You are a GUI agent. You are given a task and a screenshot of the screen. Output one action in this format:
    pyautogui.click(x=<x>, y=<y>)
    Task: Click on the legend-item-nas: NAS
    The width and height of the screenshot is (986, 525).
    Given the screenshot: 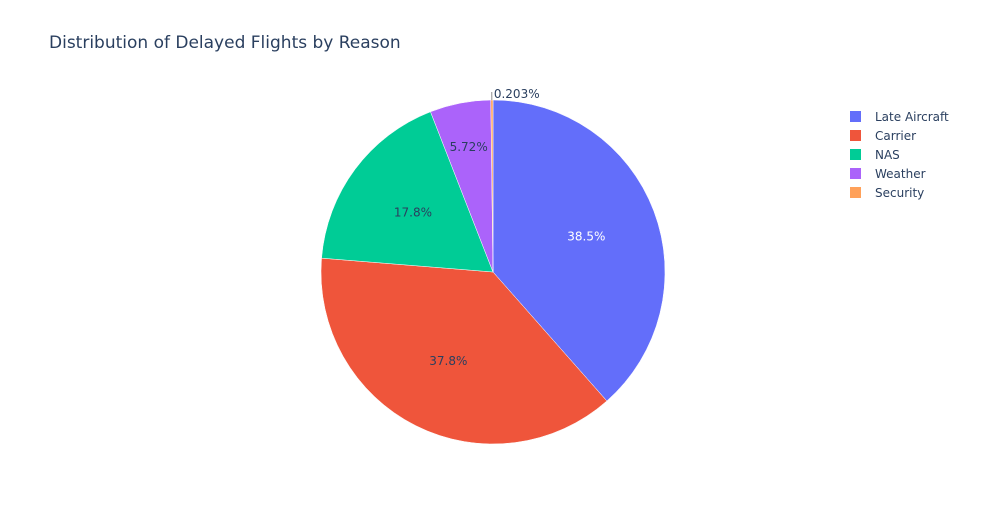 What is the action you would take?
    pyautogui.click(x=899, y=154)
    